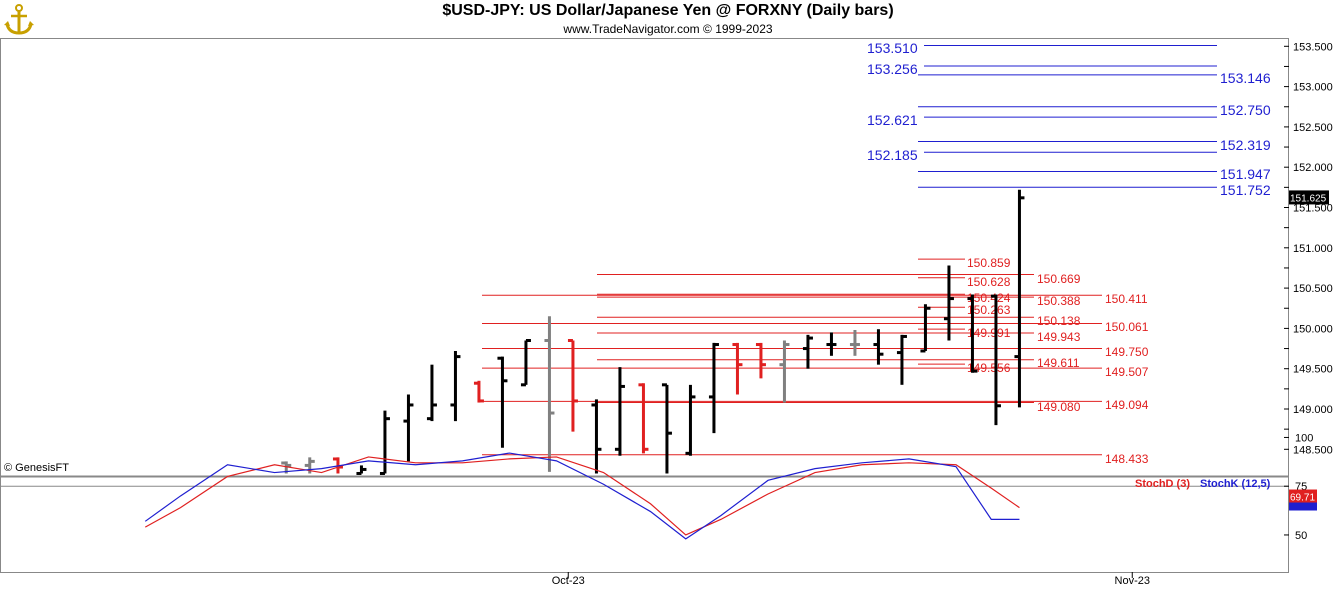  I want to click on level-label: 153.510, so click(892, 48).